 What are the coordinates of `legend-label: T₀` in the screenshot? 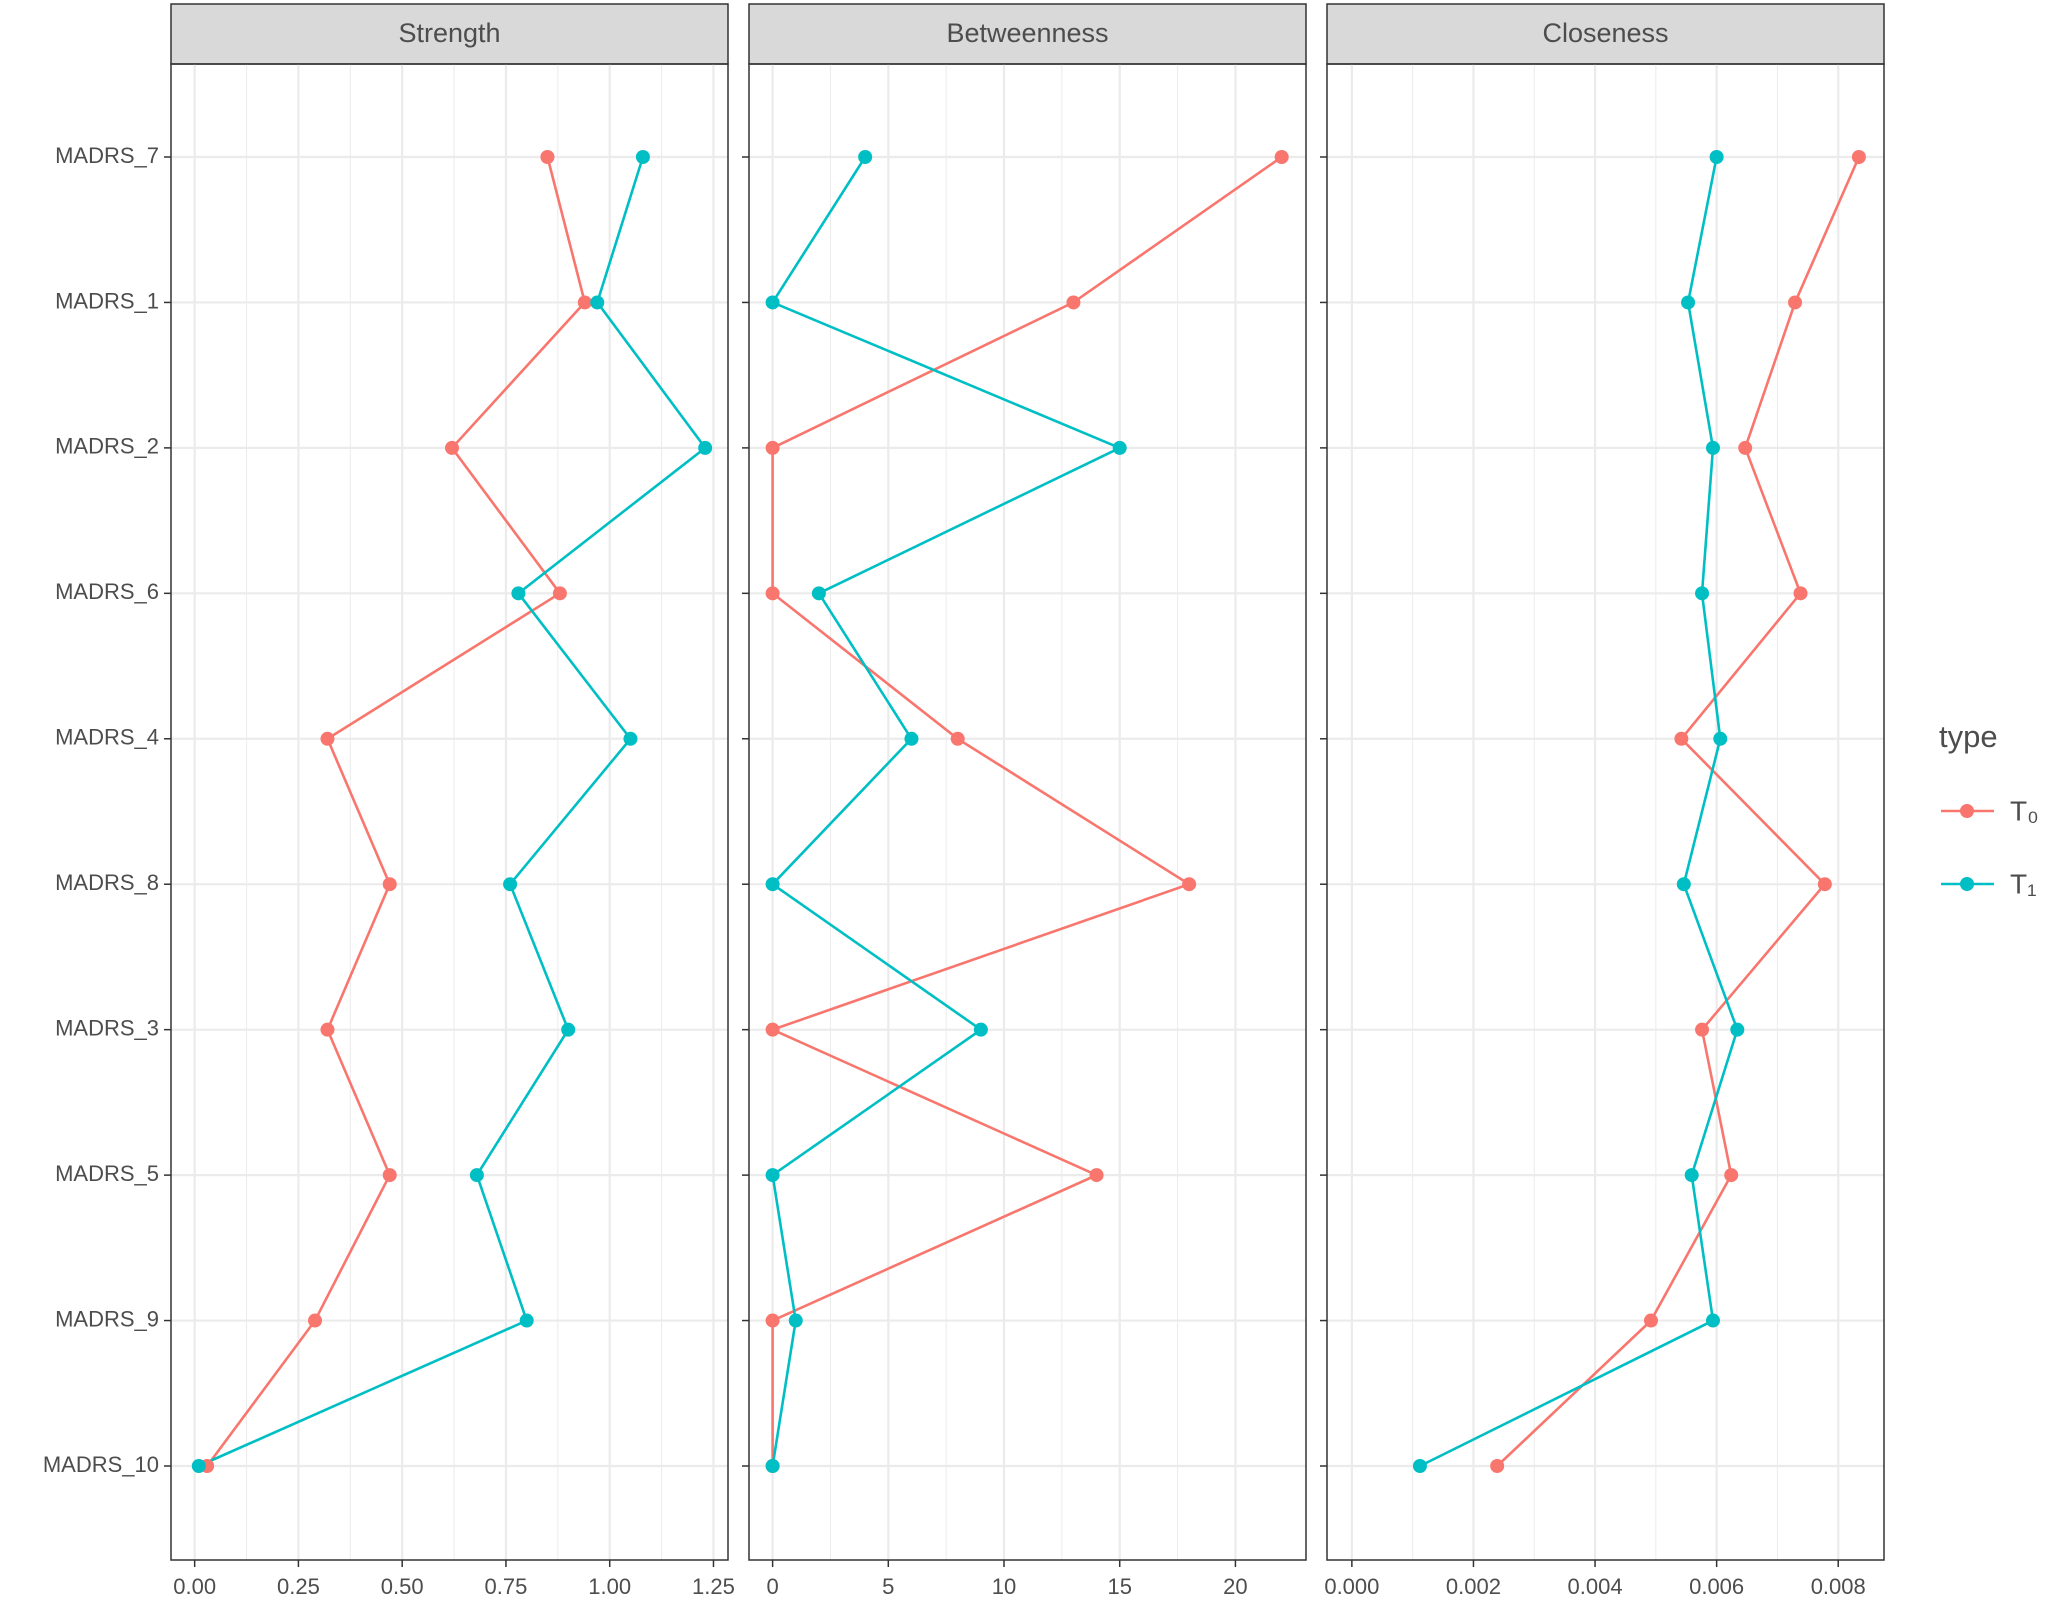 It's located at (2024, 810).